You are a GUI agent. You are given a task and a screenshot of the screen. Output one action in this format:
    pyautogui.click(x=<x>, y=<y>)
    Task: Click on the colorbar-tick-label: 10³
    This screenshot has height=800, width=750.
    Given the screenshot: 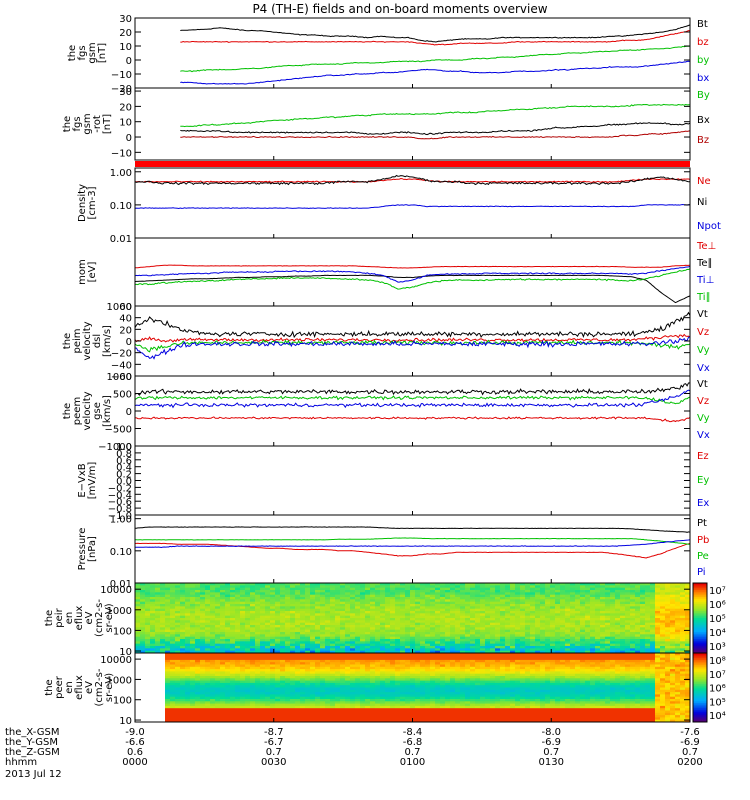 What is the action you would take?
    pyautogui.click(x=717, y=647)
    